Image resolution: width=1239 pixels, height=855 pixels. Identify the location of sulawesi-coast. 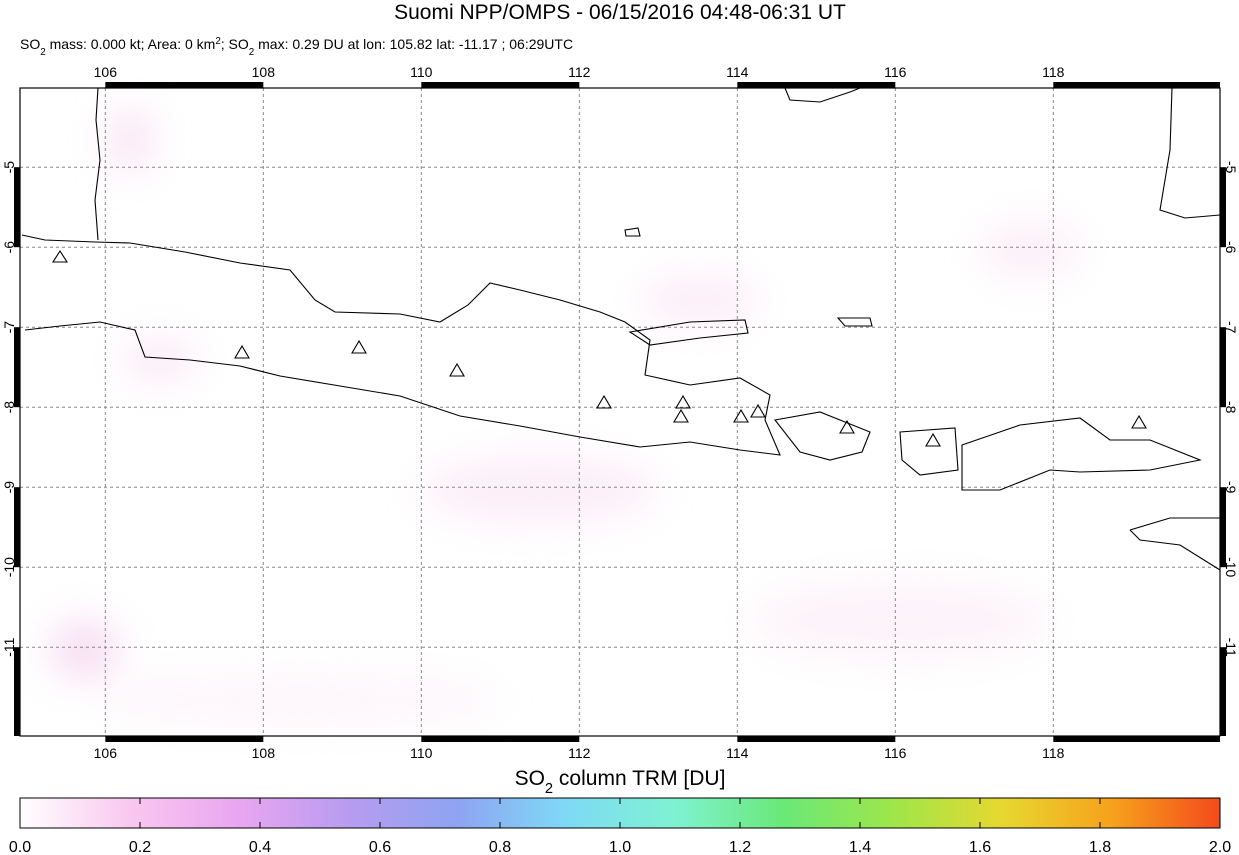
(1190, 153).